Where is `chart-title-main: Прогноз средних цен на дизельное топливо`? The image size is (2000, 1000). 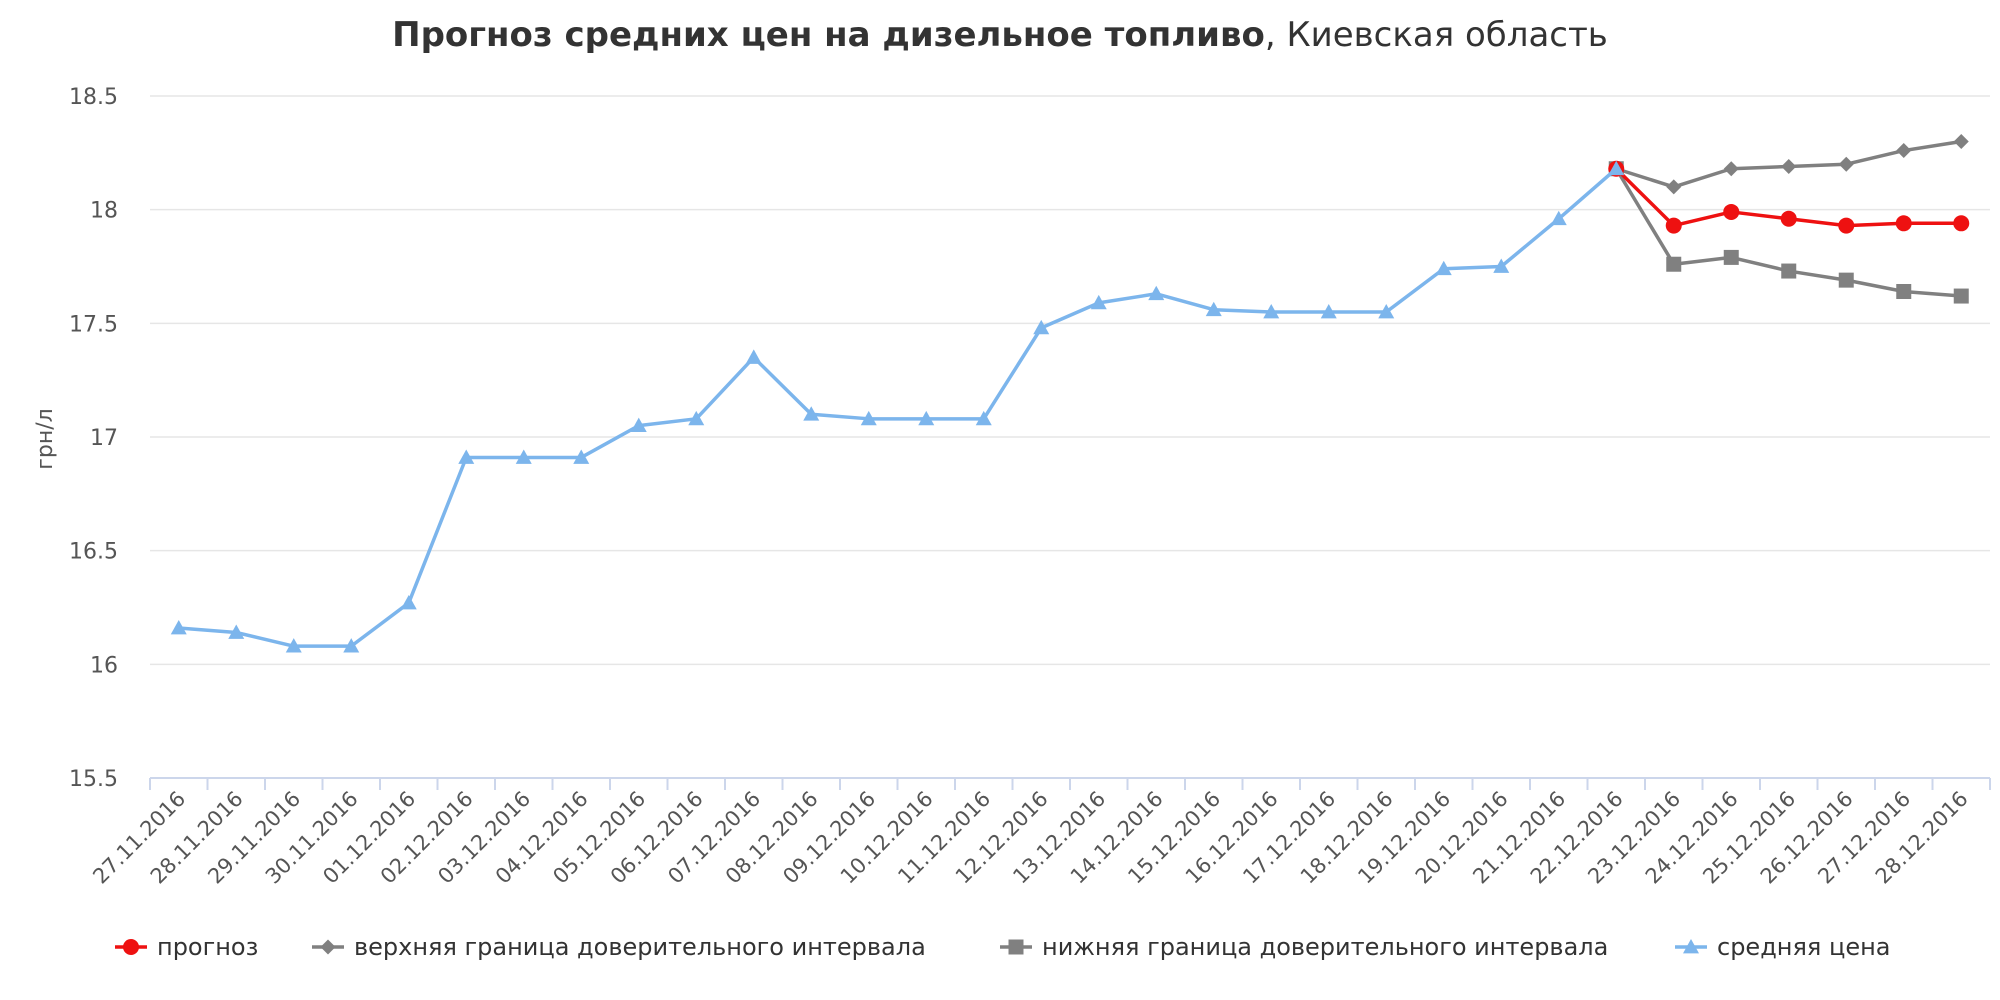
chart-title-main: Прогноз средних цен на дизельное топливо is located at coordinates (828, 35).